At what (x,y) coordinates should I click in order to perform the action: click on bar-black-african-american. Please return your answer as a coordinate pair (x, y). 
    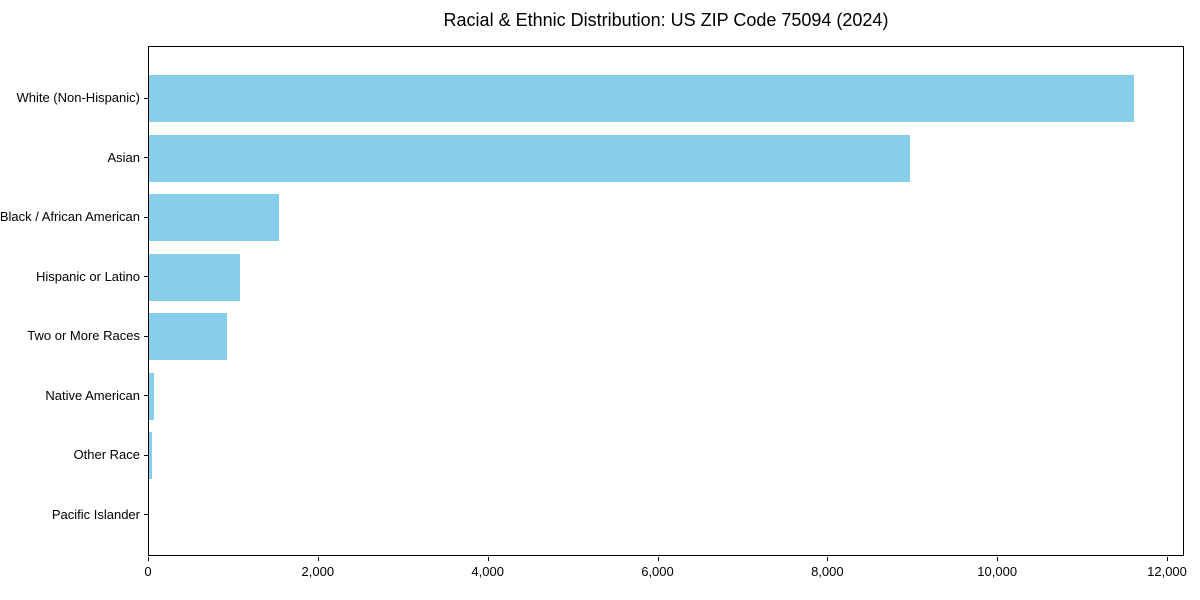
    Looking at the image, I should click on (214, 218).